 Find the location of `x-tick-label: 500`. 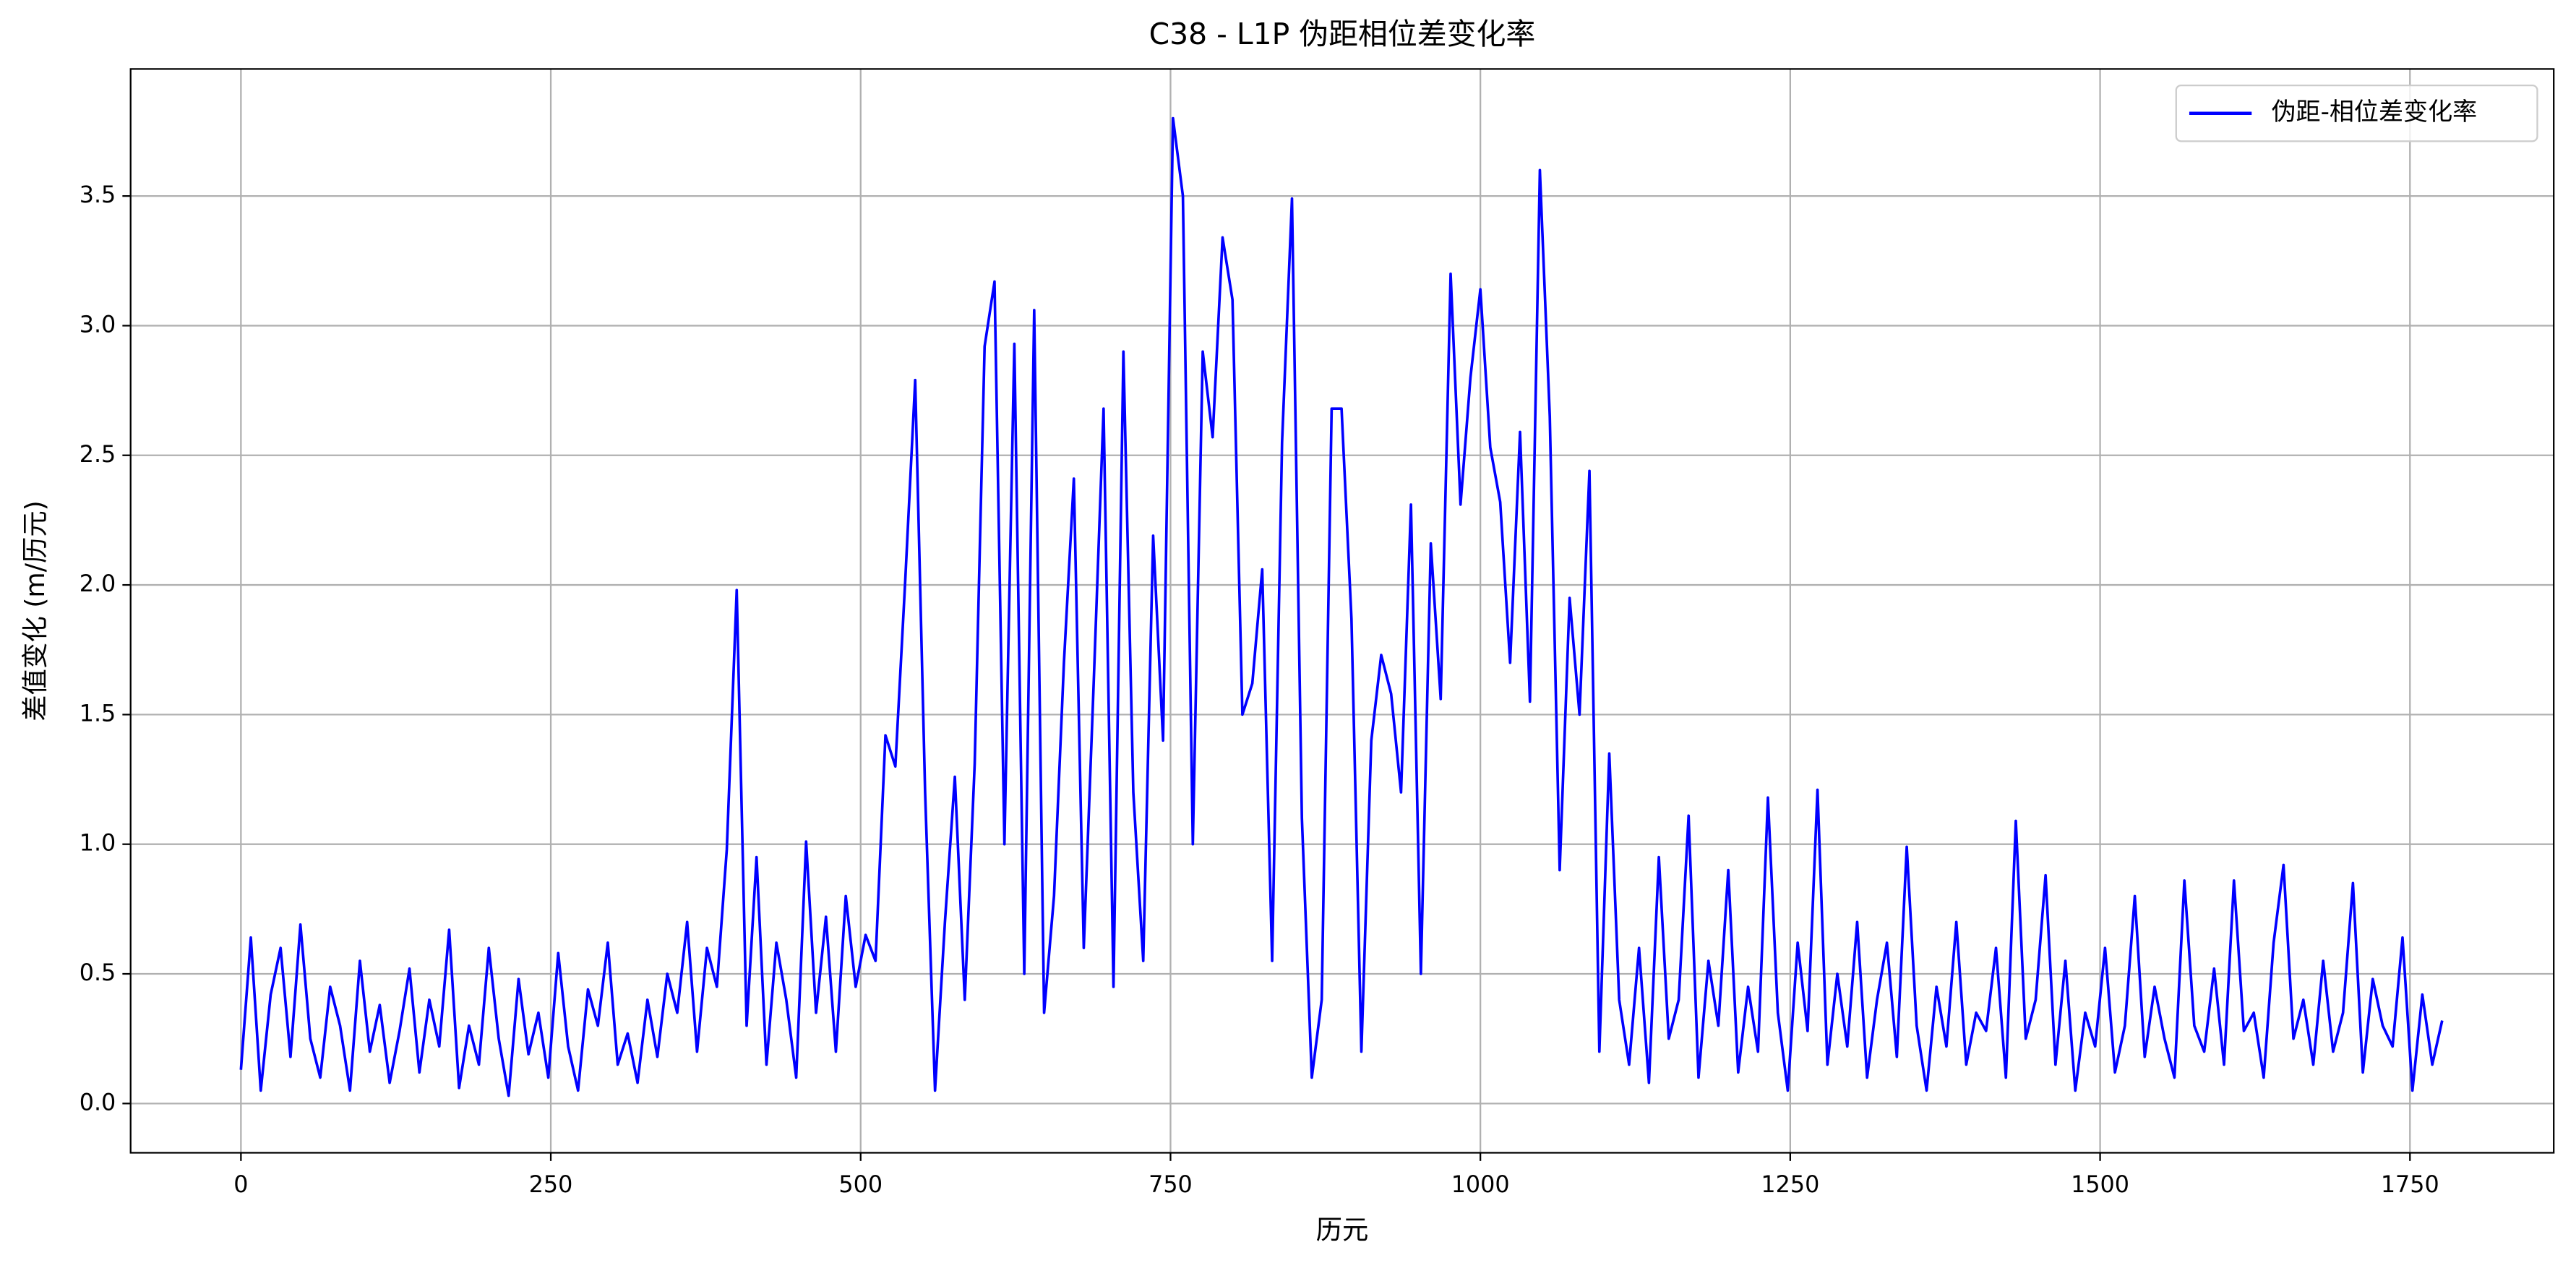

x-tick-label: 500 is located at coordinates (861, 1184).